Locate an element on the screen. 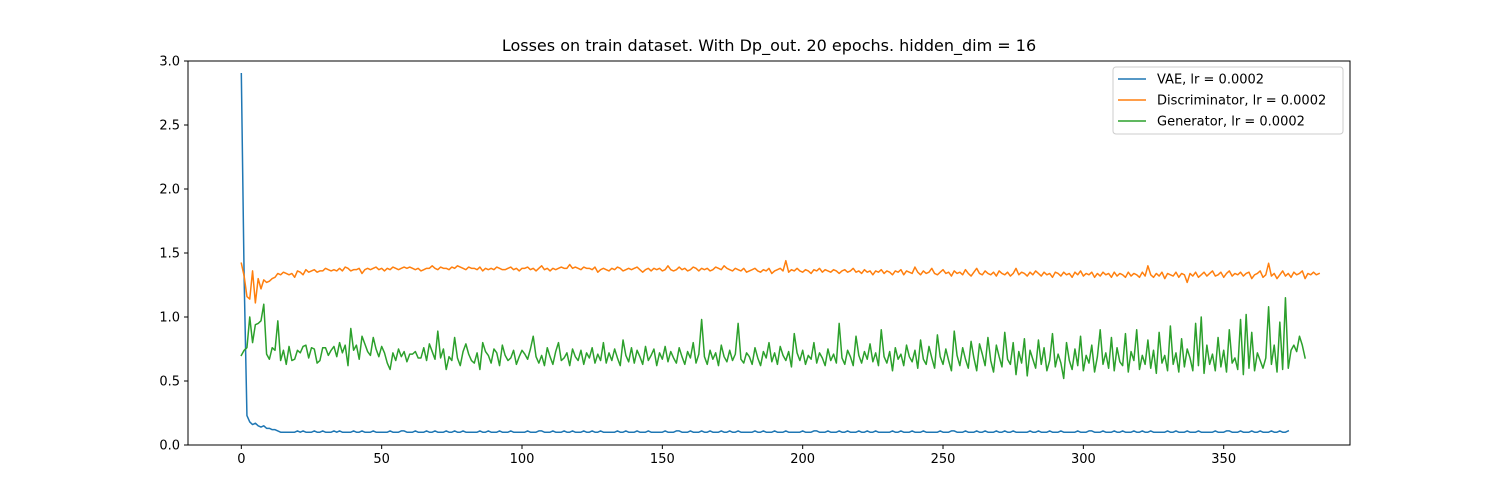 The width and height of the screenshot is (1500, 500). series-line-generator is located at coordinates (773, 338).